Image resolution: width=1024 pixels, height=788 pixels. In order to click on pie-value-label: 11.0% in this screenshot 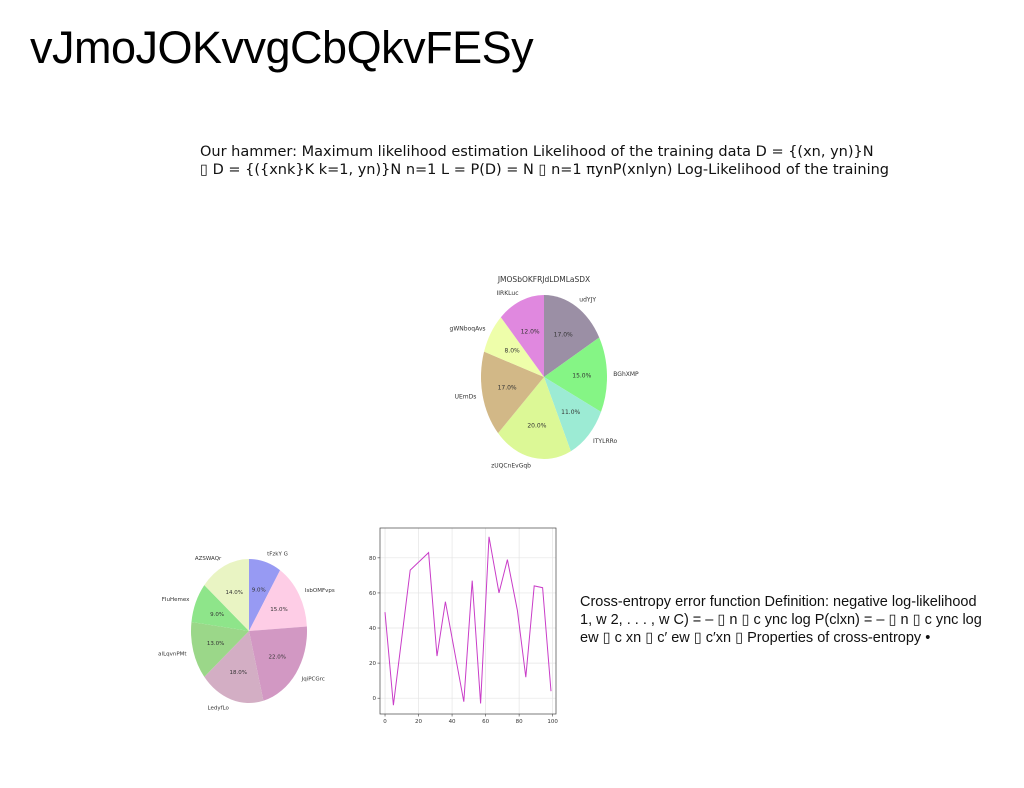, I will do `click(570, 412)`.